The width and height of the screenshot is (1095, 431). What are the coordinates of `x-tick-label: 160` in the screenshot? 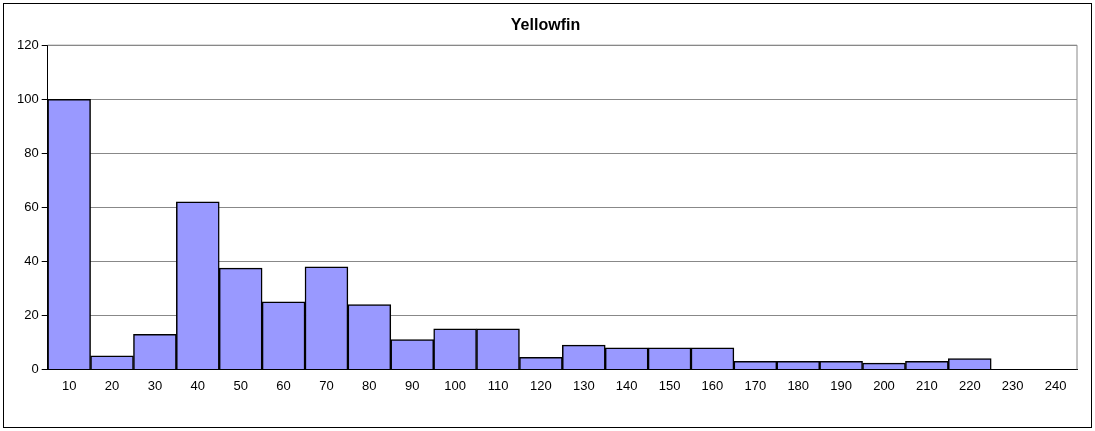 It's located at (712, 385).